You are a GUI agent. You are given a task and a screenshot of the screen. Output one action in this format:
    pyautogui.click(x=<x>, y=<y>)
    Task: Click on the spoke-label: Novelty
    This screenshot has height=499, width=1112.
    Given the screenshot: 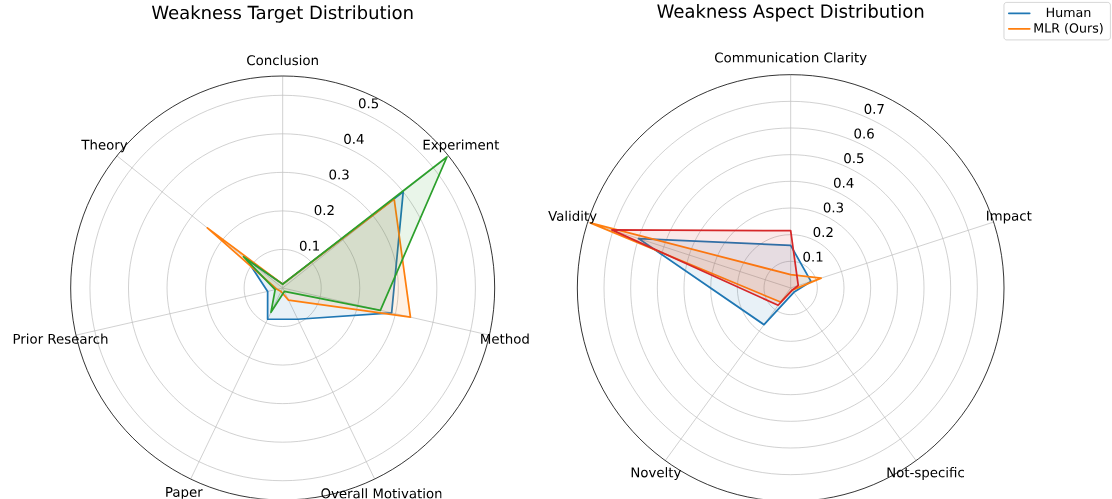 What is the action you would take?
    pyautogui.click(x=656, y=474)
    